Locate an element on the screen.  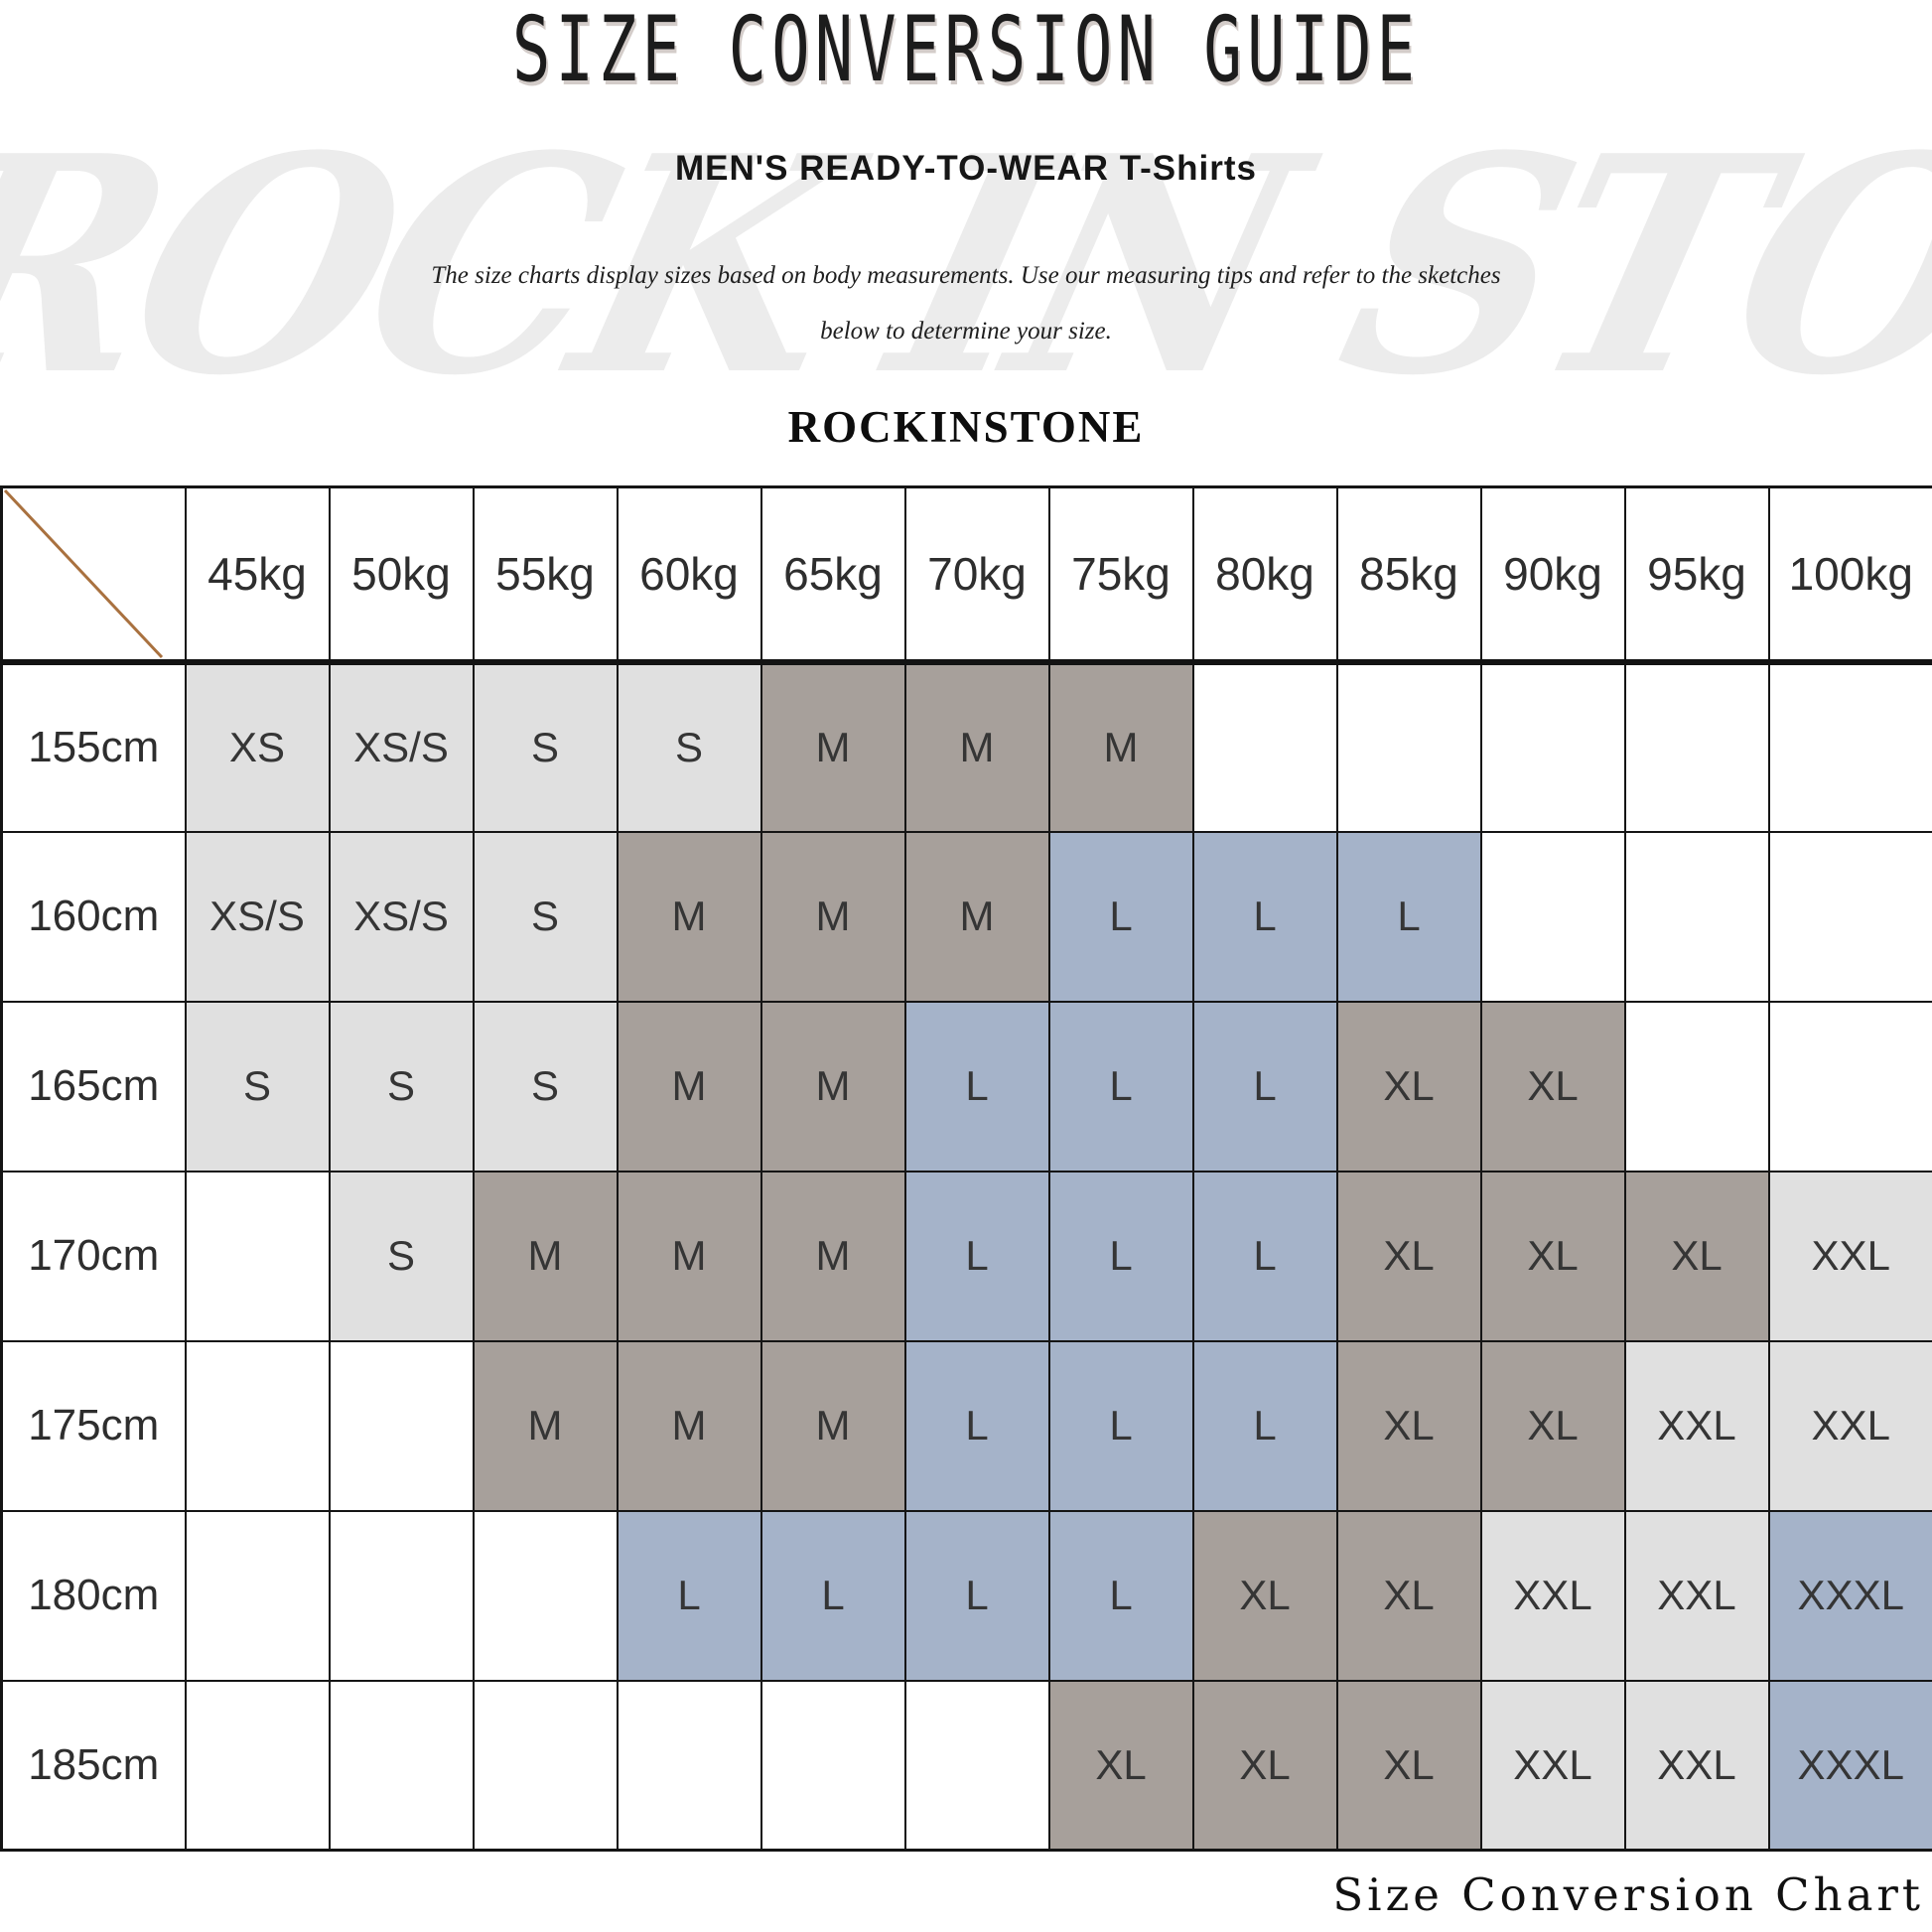
height-header-cell: 155cm is located at coordinates (94, 747).